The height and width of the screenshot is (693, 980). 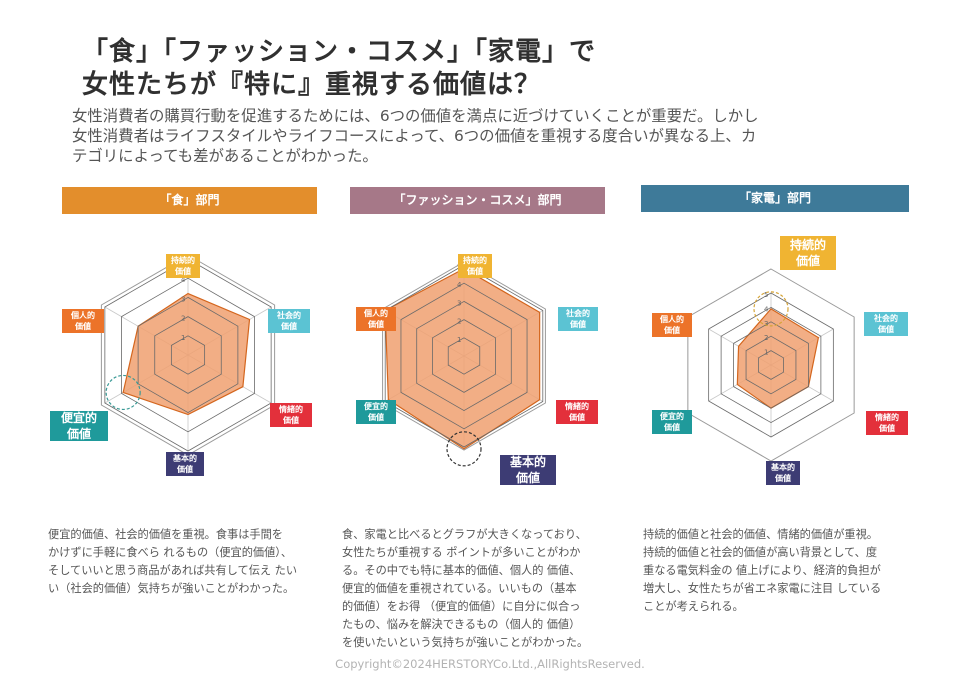 I want to click on description-line: る。その中でも特に基本的価値、個人的 価値、, so click(x=461, y=570).